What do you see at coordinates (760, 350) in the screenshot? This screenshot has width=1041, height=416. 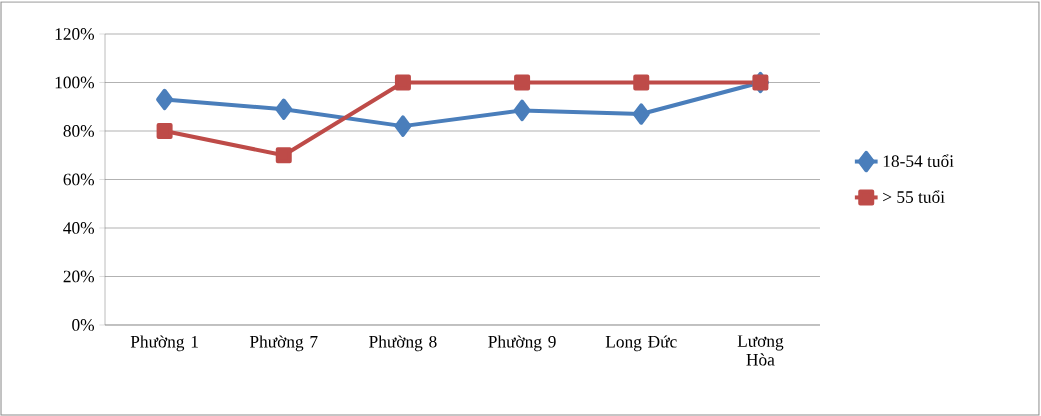 I see `x-tick-label: Lương Hòa` at bounding box center [760, 350].